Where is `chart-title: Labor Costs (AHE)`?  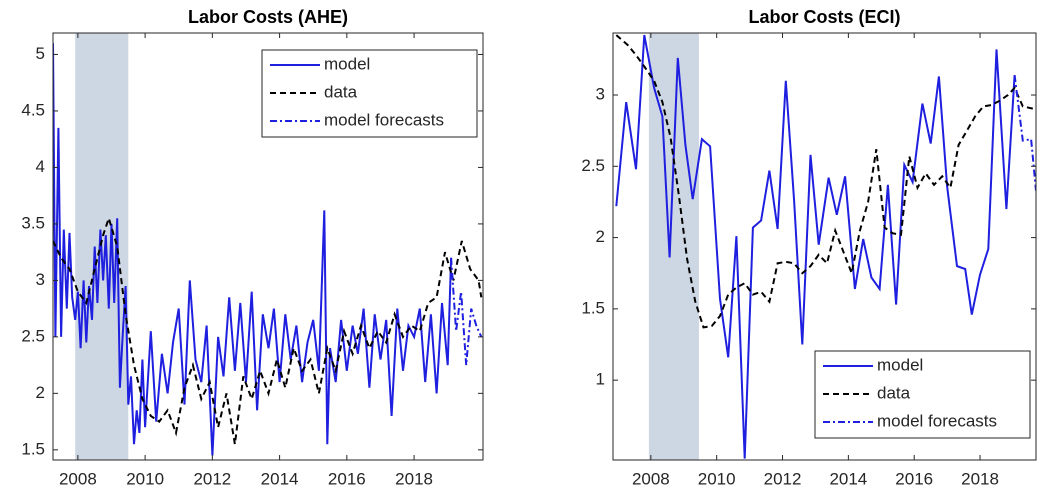
chart-title: Labor Costs (AHE) is located at coordinates (268, 17).